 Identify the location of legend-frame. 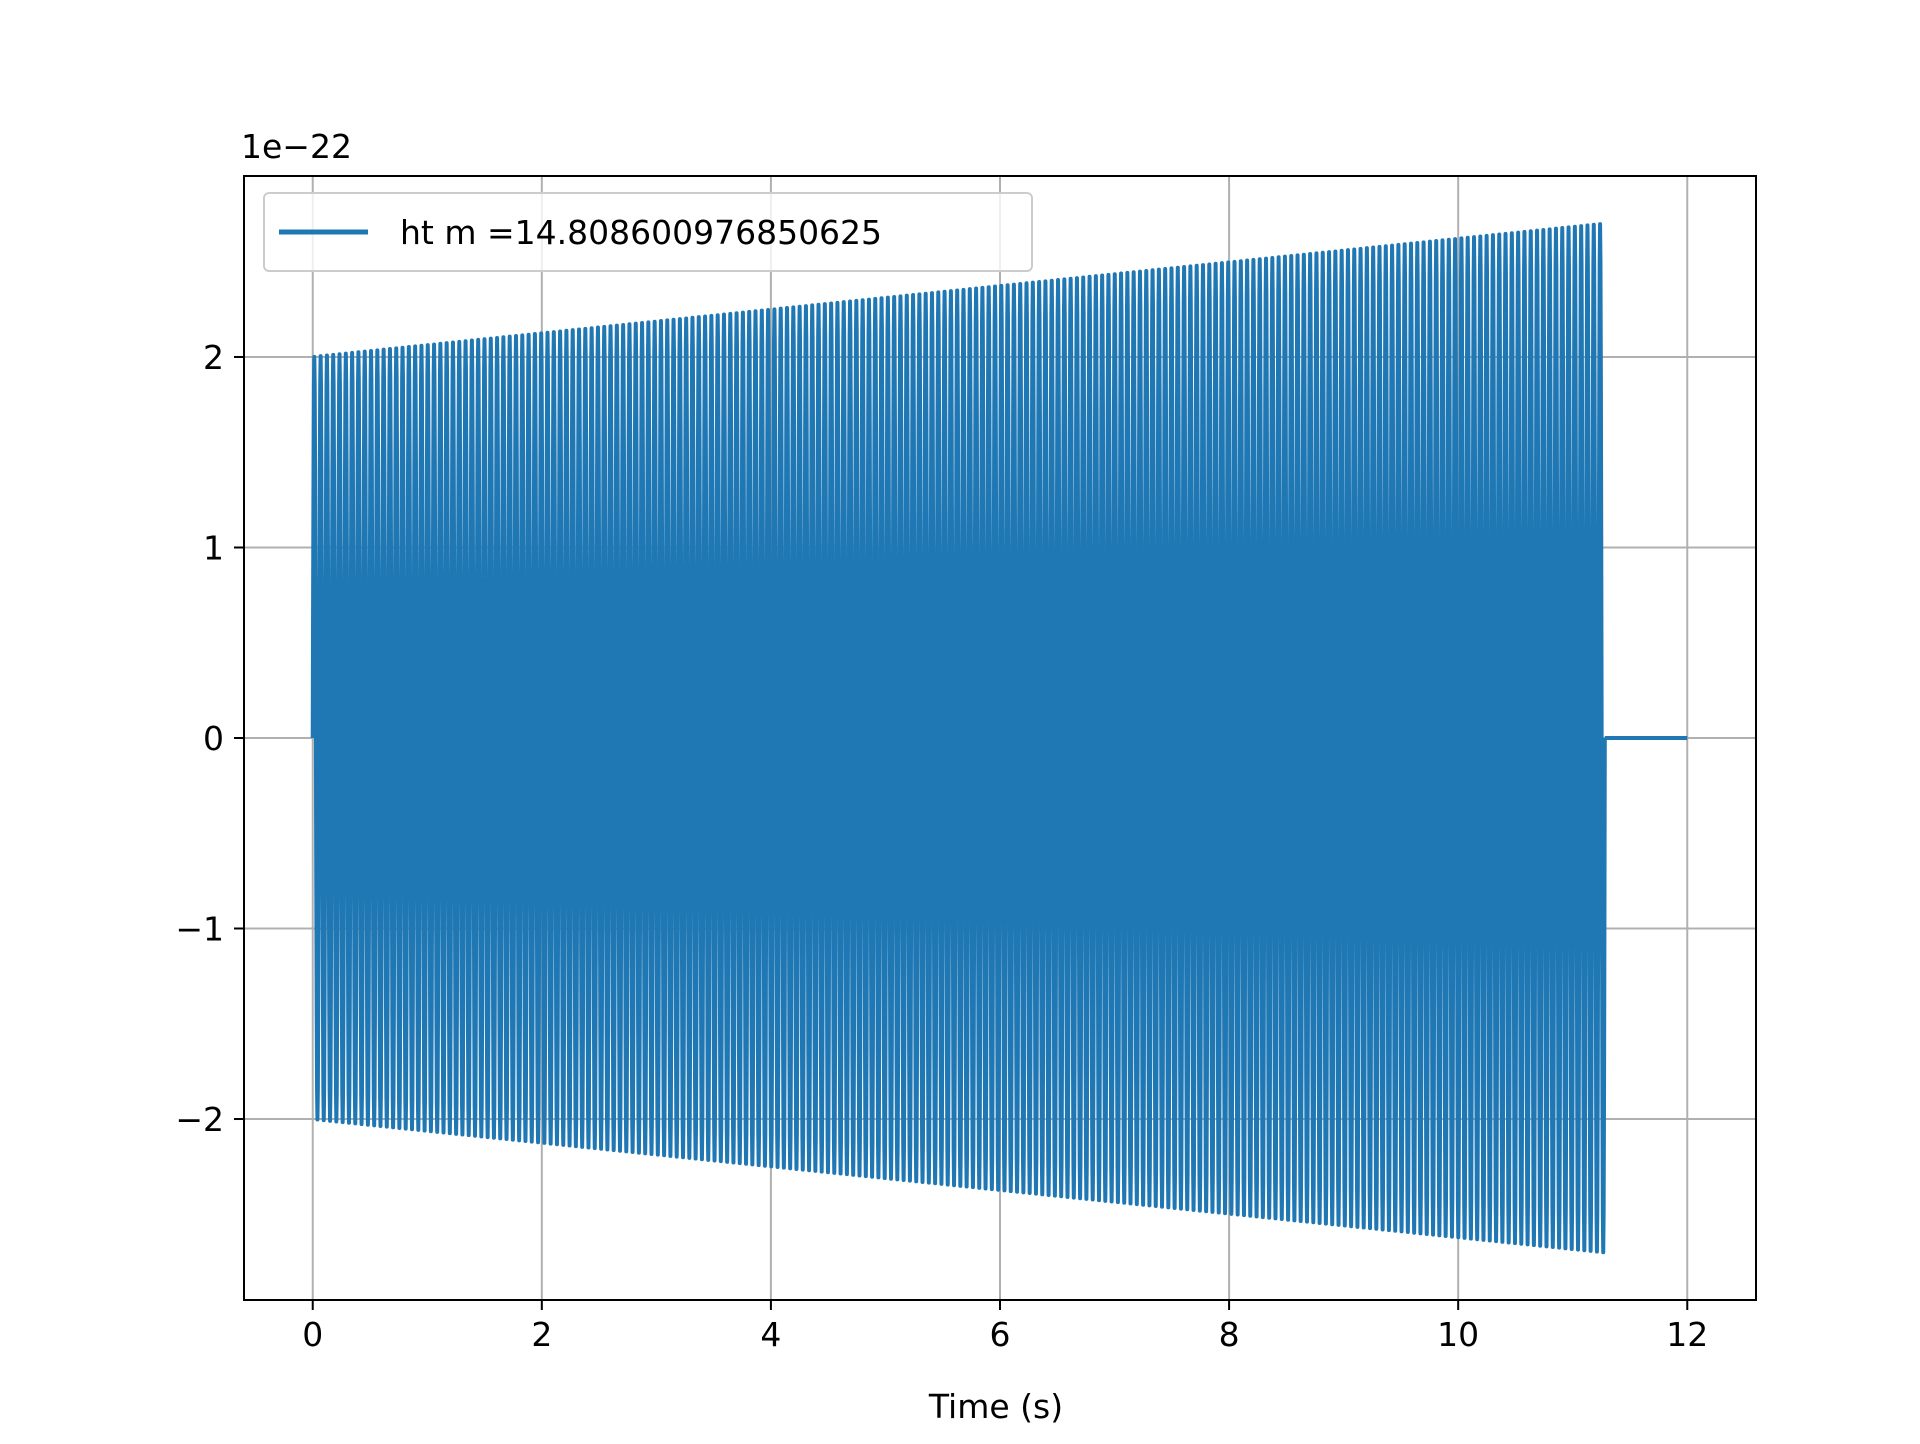
(648, 232).